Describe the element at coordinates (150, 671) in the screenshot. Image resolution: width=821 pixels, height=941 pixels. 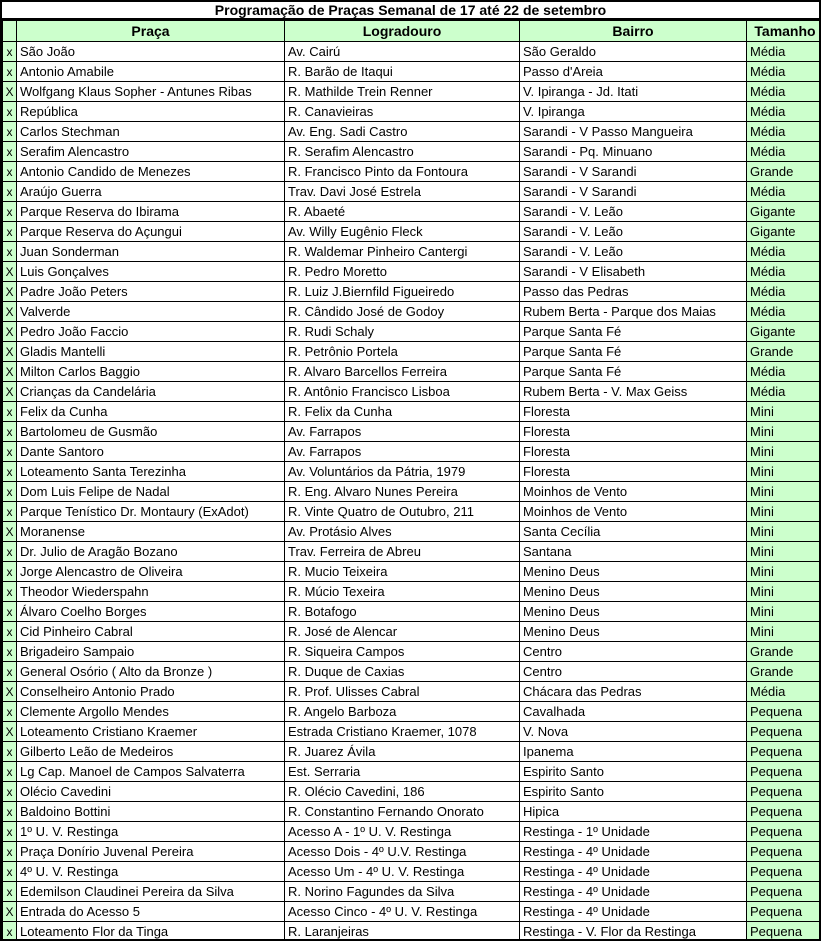
I see `praca-cell: General Osório ( Alto da Bronze )` at that location.